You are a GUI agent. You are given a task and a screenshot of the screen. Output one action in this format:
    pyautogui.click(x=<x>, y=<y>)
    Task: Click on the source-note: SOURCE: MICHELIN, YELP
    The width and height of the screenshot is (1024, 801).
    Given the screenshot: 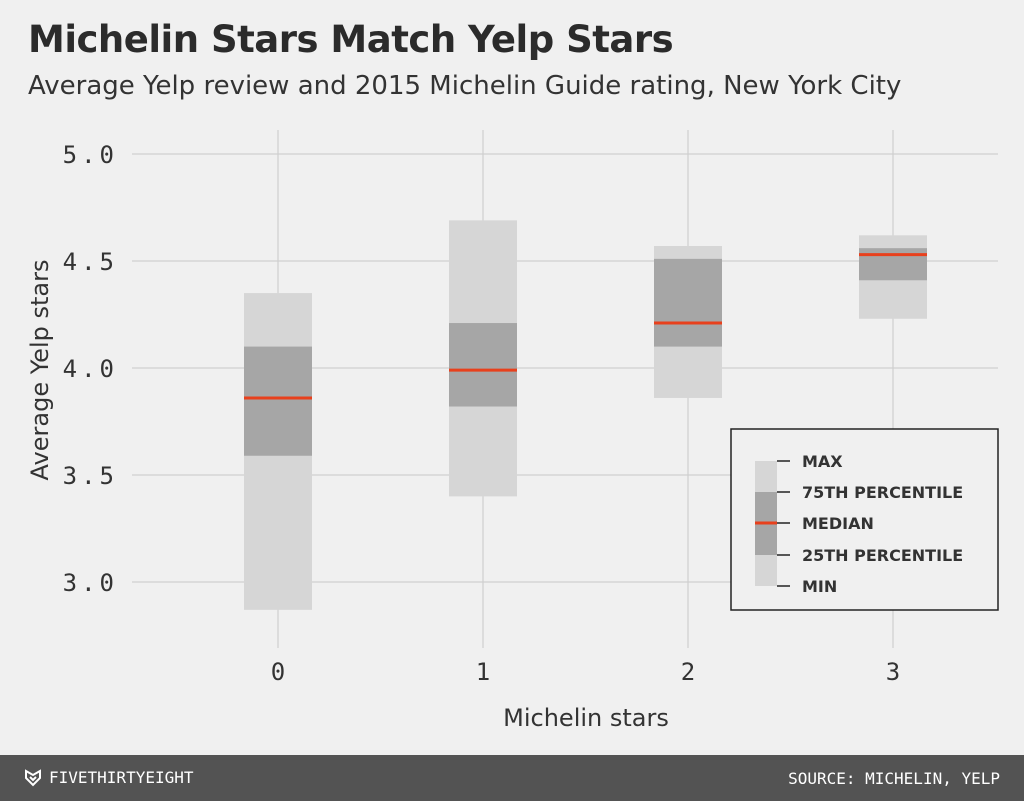 What is the action you would take?
    pyautogui.click(x=894, y=778)
    